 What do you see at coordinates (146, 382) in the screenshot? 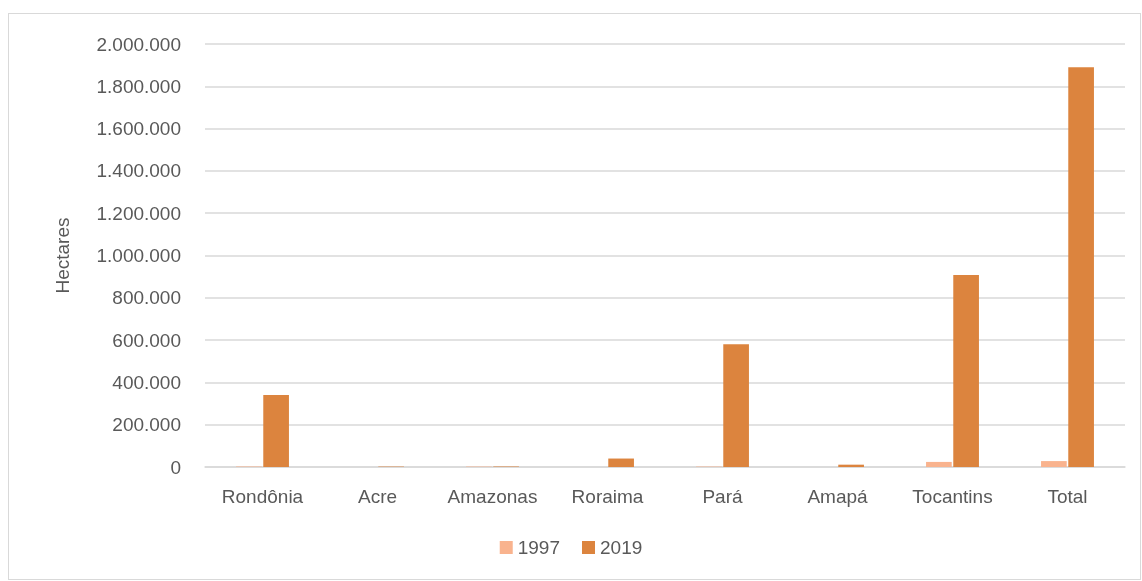
I see `y-tick-label: 400.000` at bounding box center [146, 382].